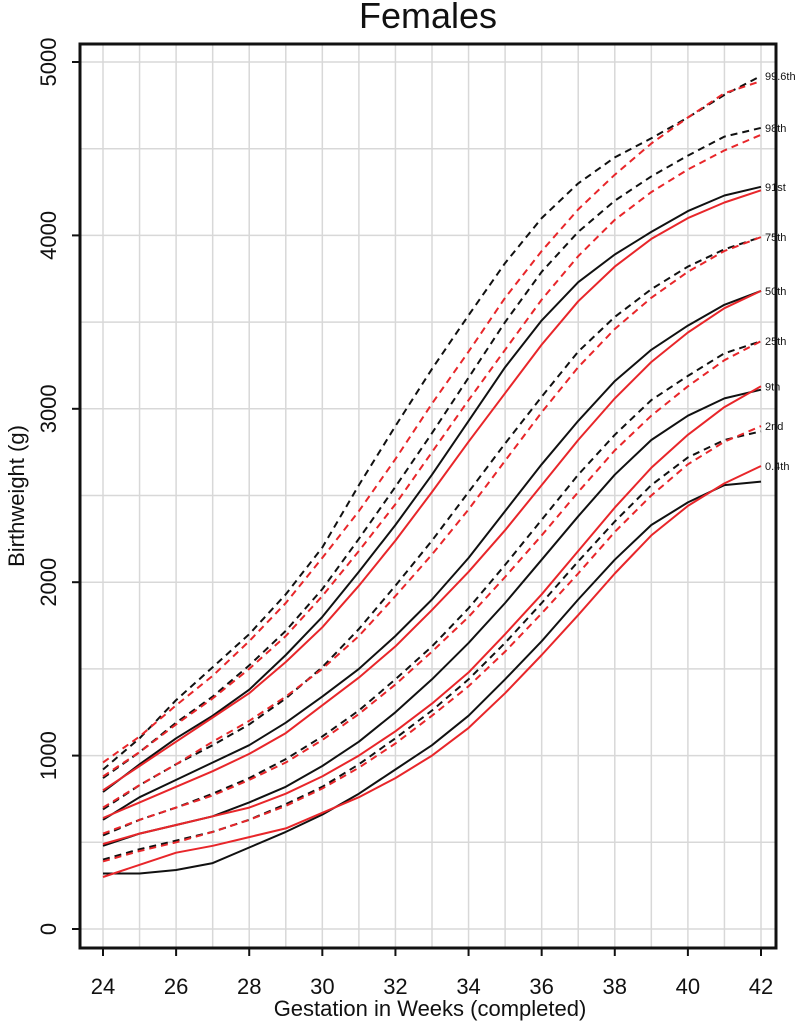  What do you see at coordinates (541, 986) in the screenshot?
I see `x-tick-label: 36` at bounding box center [541, 986].